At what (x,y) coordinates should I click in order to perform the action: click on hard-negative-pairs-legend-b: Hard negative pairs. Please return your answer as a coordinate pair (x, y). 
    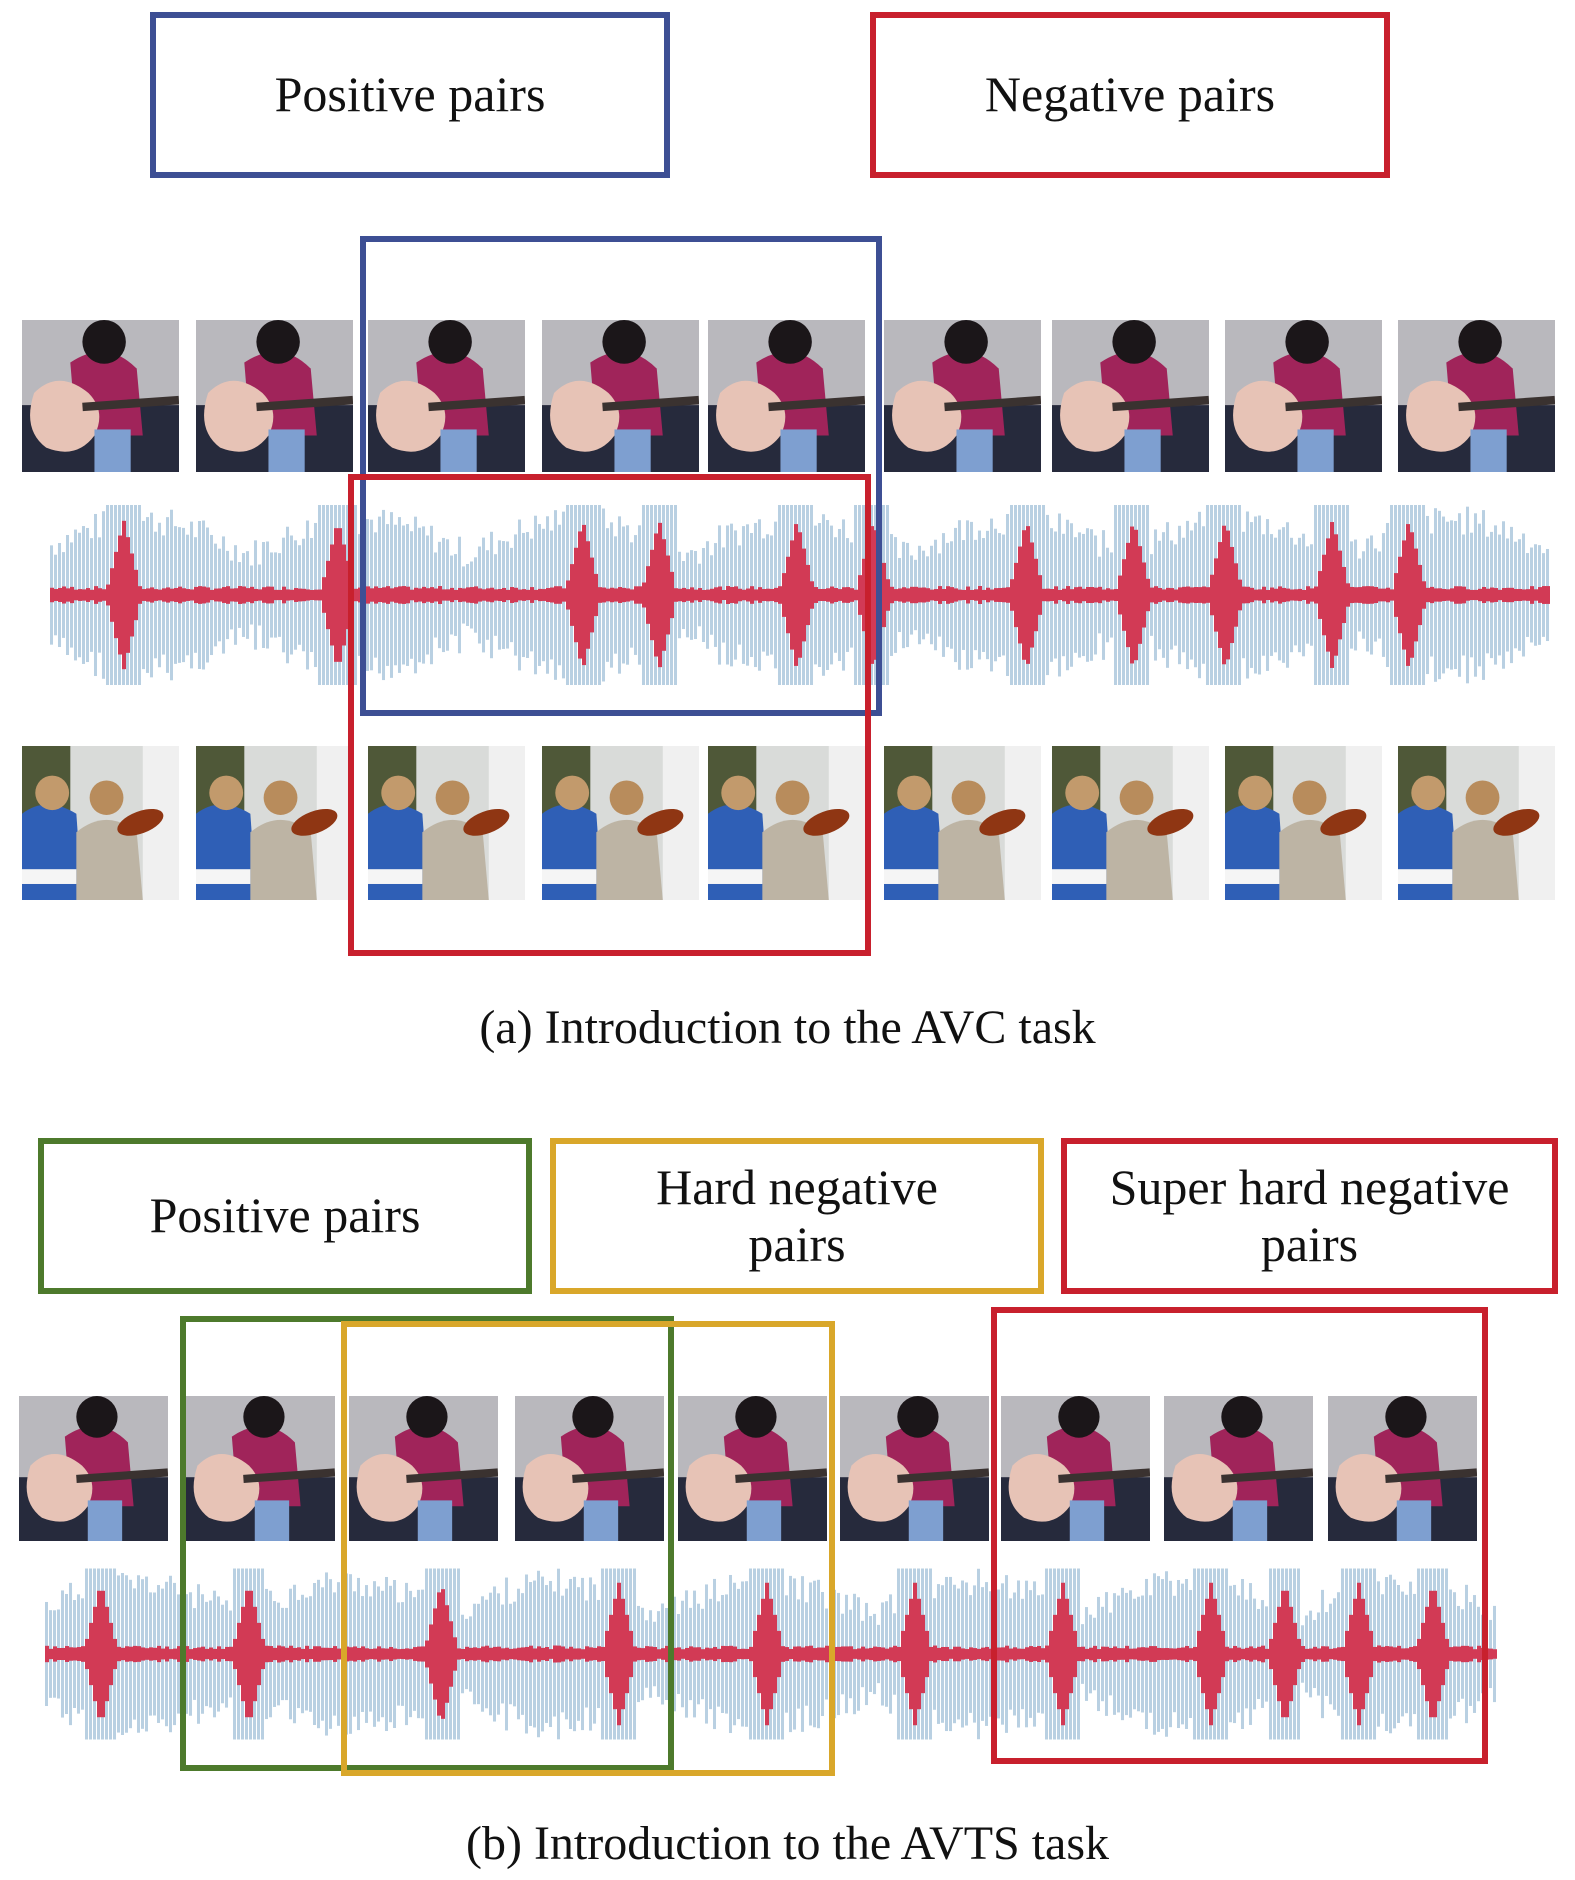
    Looking at the image, I should click on (797, 1216).